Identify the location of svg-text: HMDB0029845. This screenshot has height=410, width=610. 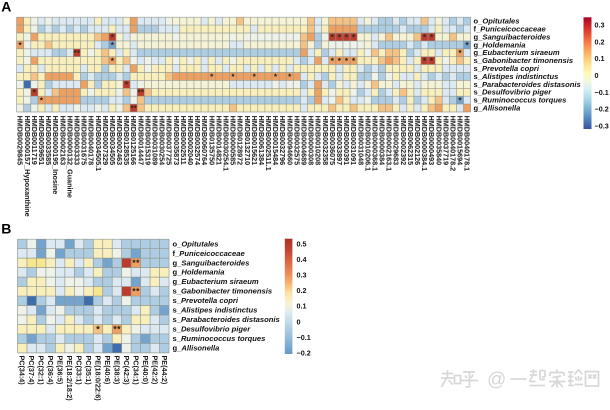
(20, 141).